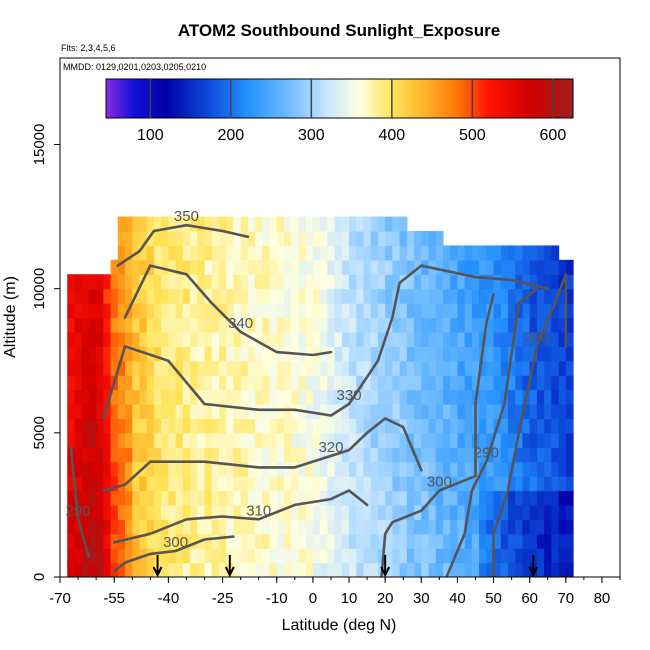  Describe the element at coordinates (421, 598) in the screenshot. I see `x-tick-label: 30` at that location.